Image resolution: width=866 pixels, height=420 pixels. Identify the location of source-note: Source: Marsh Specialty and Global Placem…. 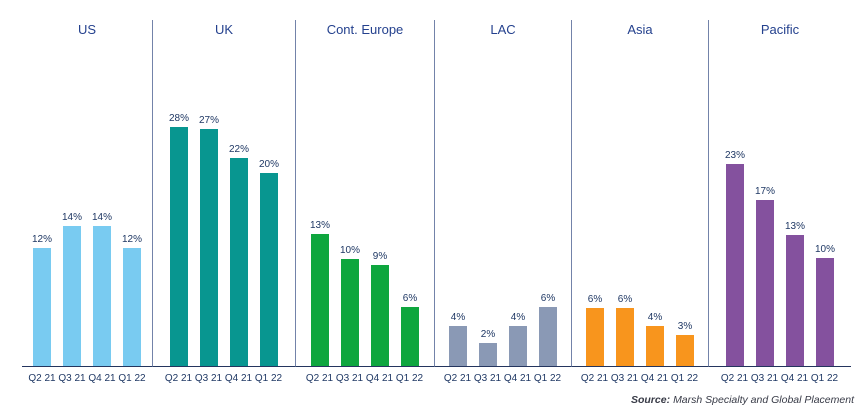
(742, 400).